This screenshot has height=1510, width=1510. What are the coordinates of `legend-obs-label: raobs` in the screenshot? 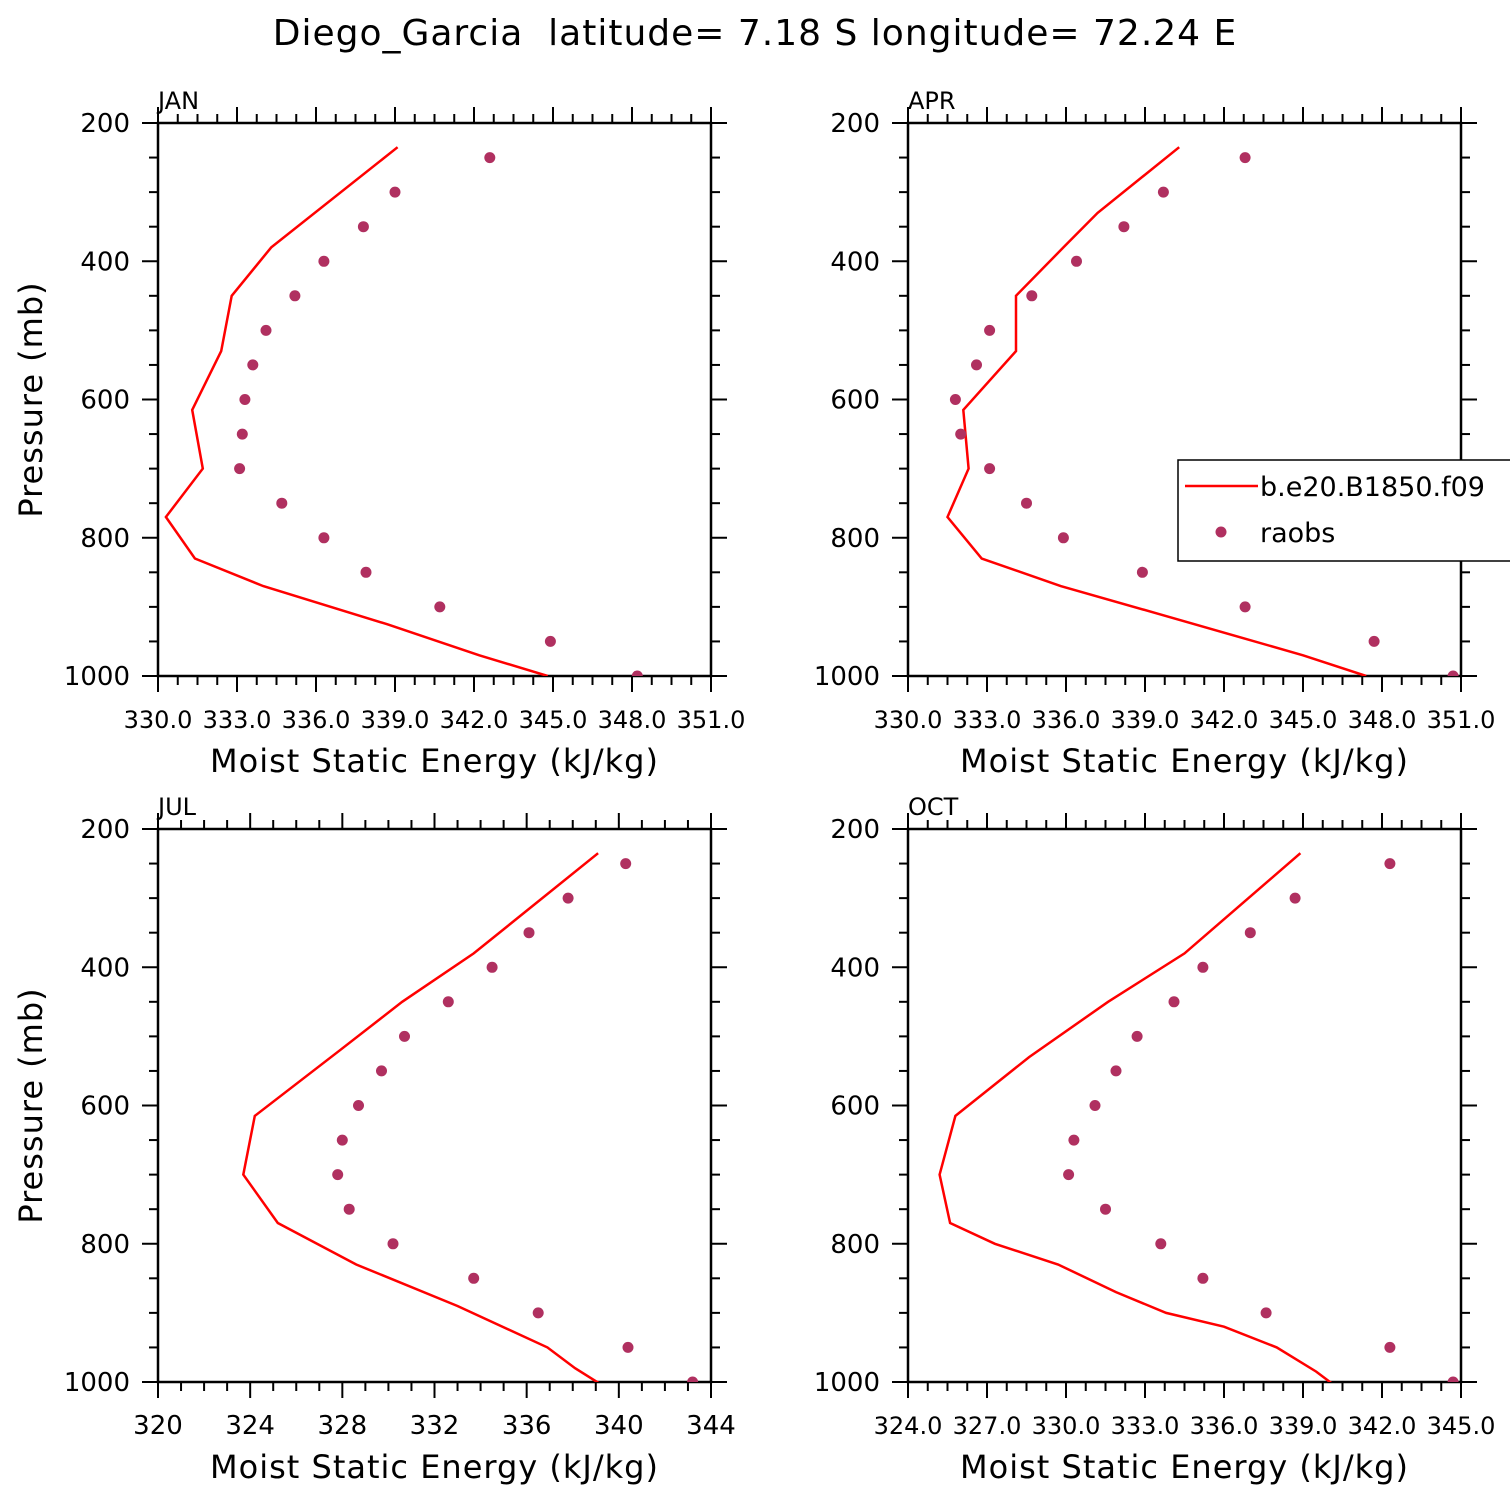 It's located at (1297, 533).